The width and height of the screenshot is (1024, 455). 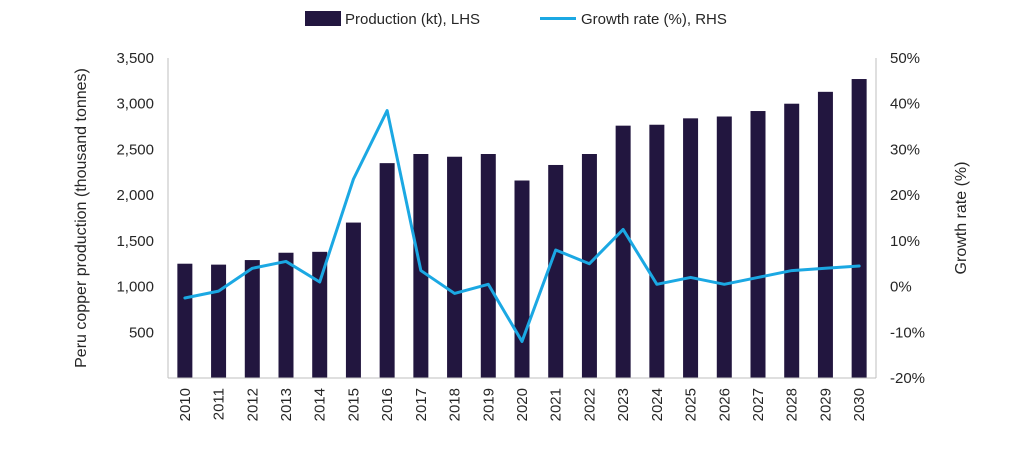 I want to click on right-tick-label: -10%, so click(x=907, y=332).